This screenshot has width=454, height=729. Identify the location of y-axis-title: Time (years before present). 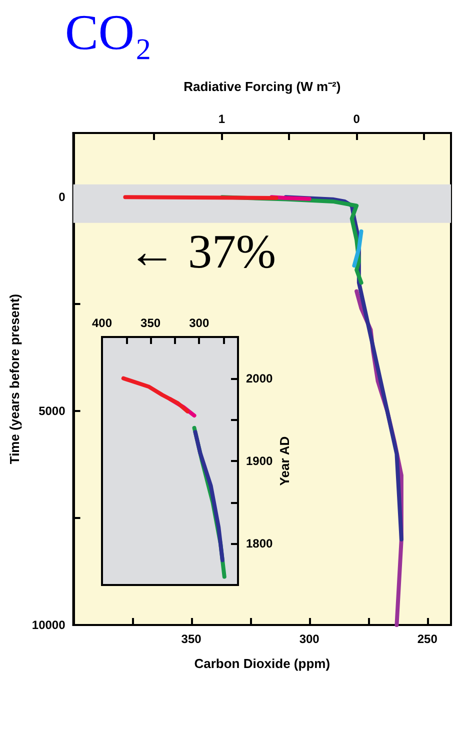
(14, 379).